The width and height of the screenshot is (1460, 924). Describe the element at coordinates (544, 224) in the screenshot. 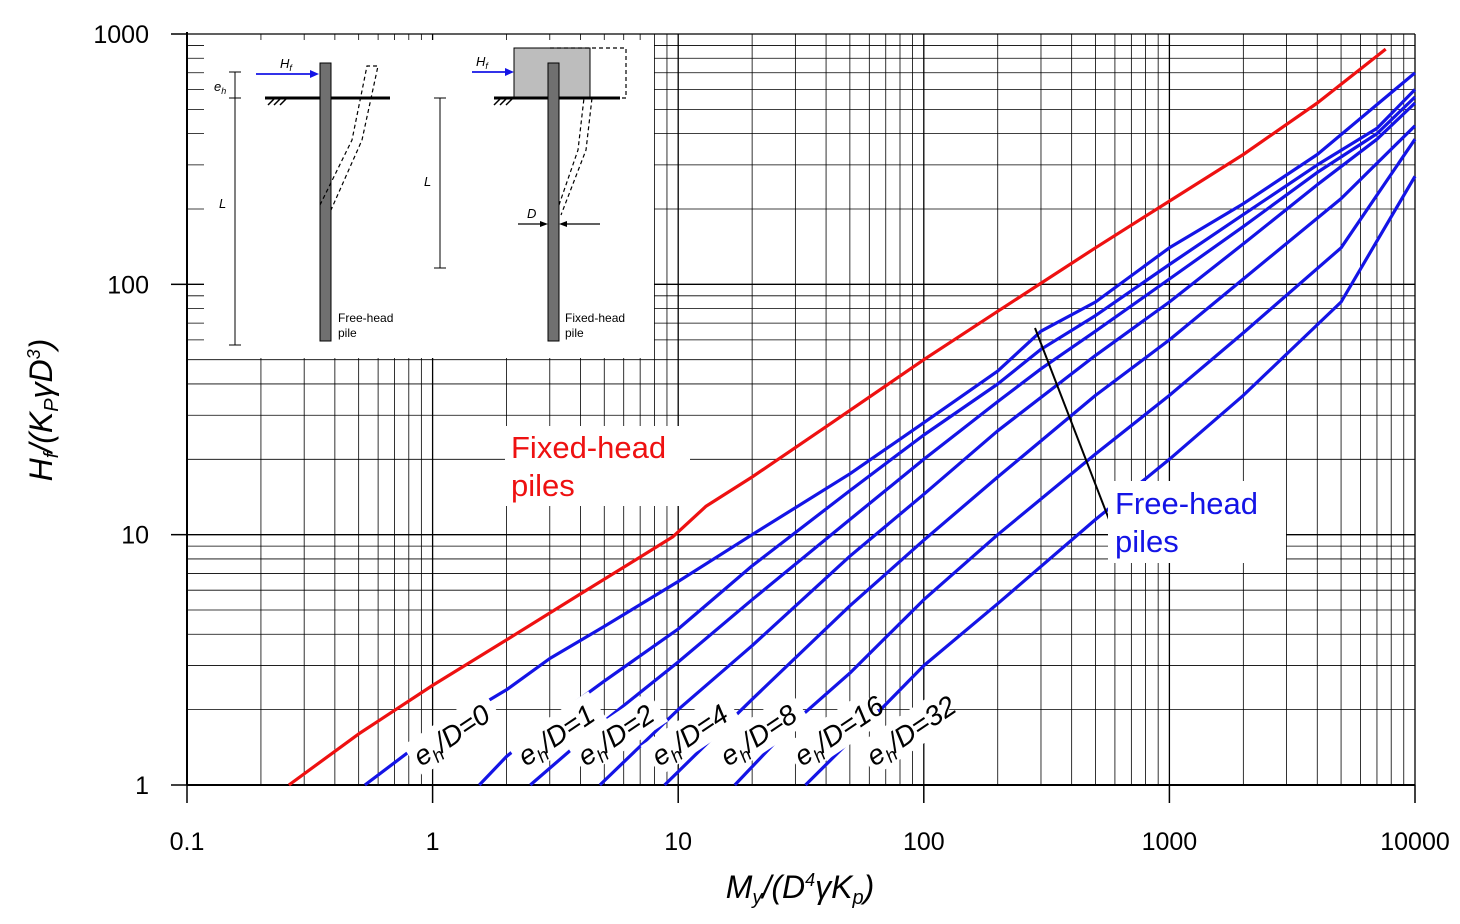

I see `diameter-arrowhead-left` at that location.